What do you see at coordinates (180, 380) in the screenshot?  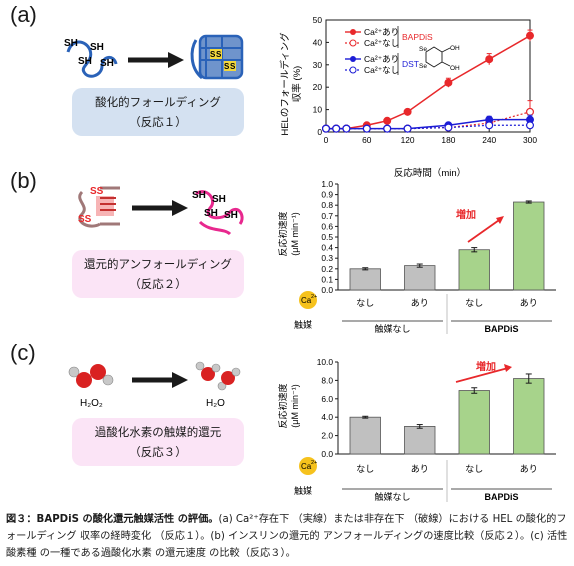 I see `reaction-arrow-head` at bounding box center [180, 380].